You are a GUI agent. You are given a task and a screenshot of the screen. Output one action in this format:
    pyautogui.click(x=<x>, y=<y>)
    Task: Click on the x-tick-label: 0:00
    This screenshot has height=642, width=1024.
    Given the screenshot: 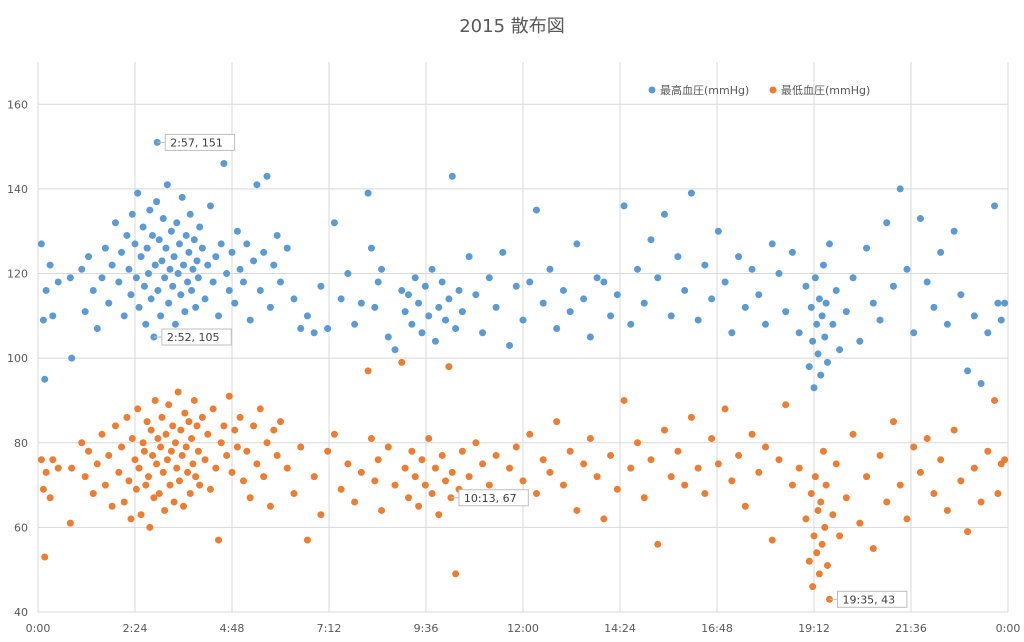 What is the action you would take?
    pyautogui.click(x=1008, y=628)
    